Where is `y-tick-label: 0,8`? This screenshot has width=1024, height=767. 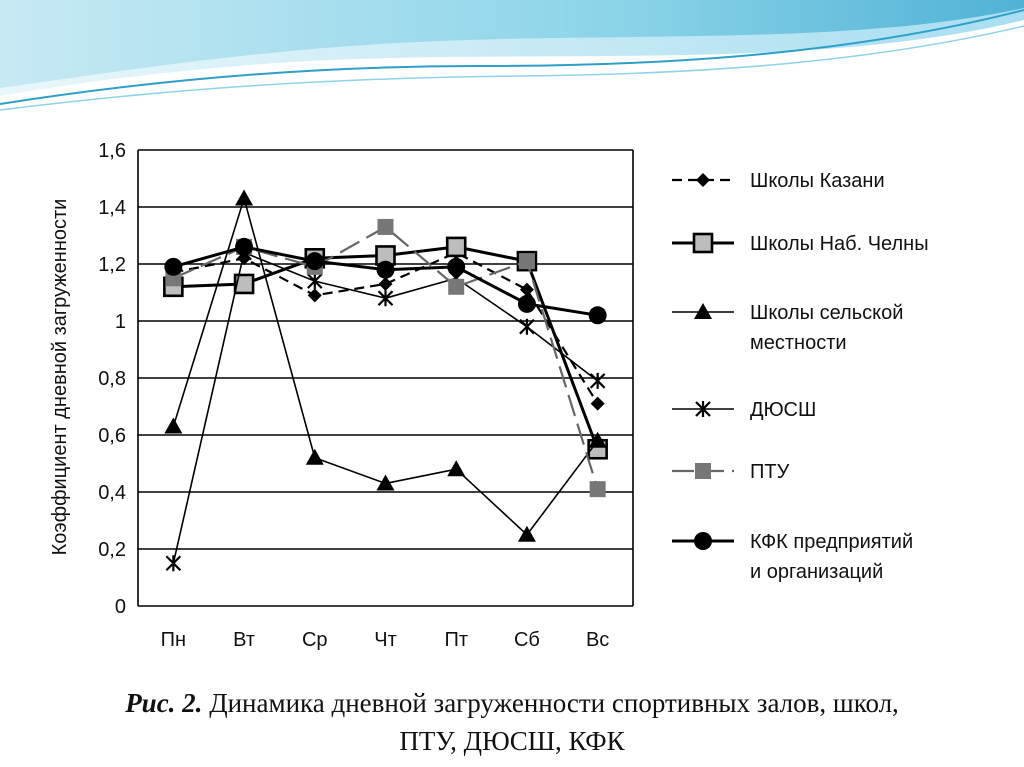 y-tick-label: 0,8 is located at coordinates (112, 379).